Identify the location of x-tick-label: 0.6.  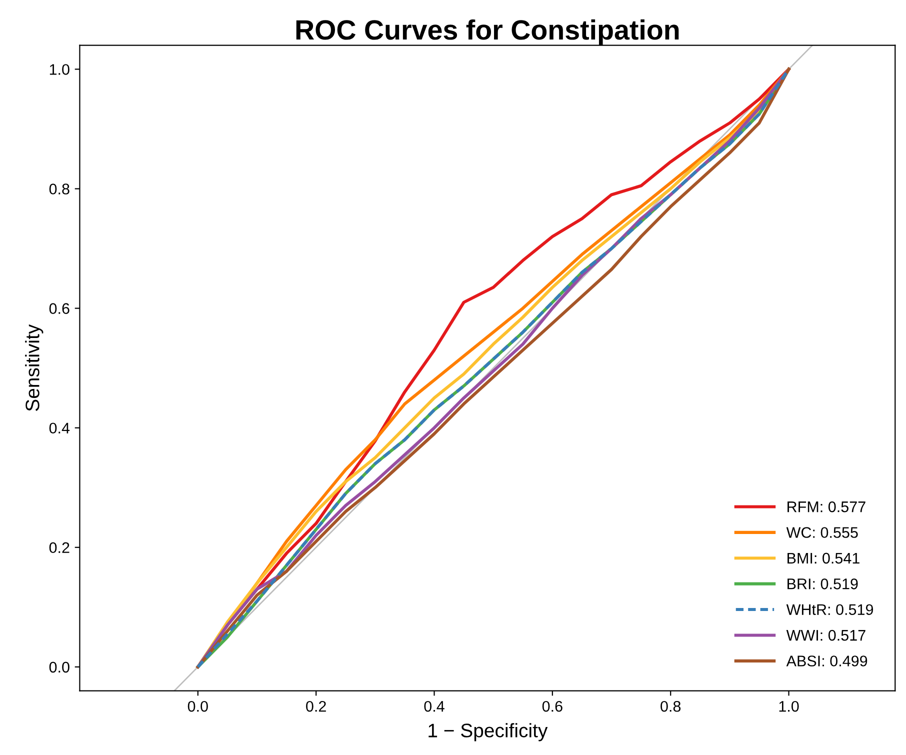
(552, 706).